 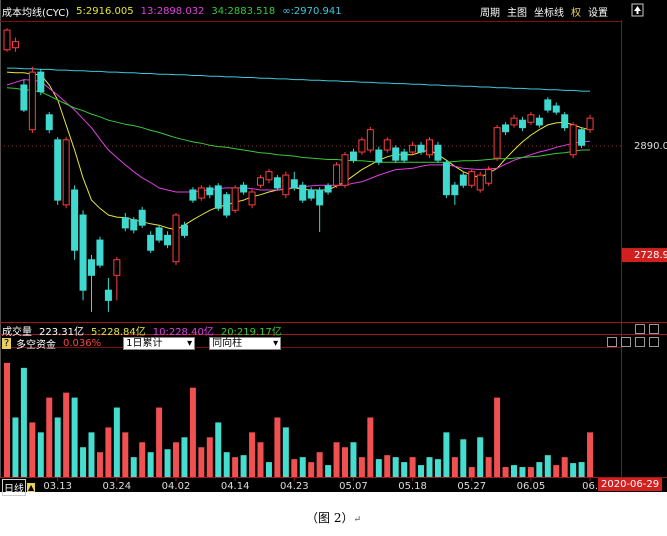 I want to click on collapse-button, so click(x=637, y=10).